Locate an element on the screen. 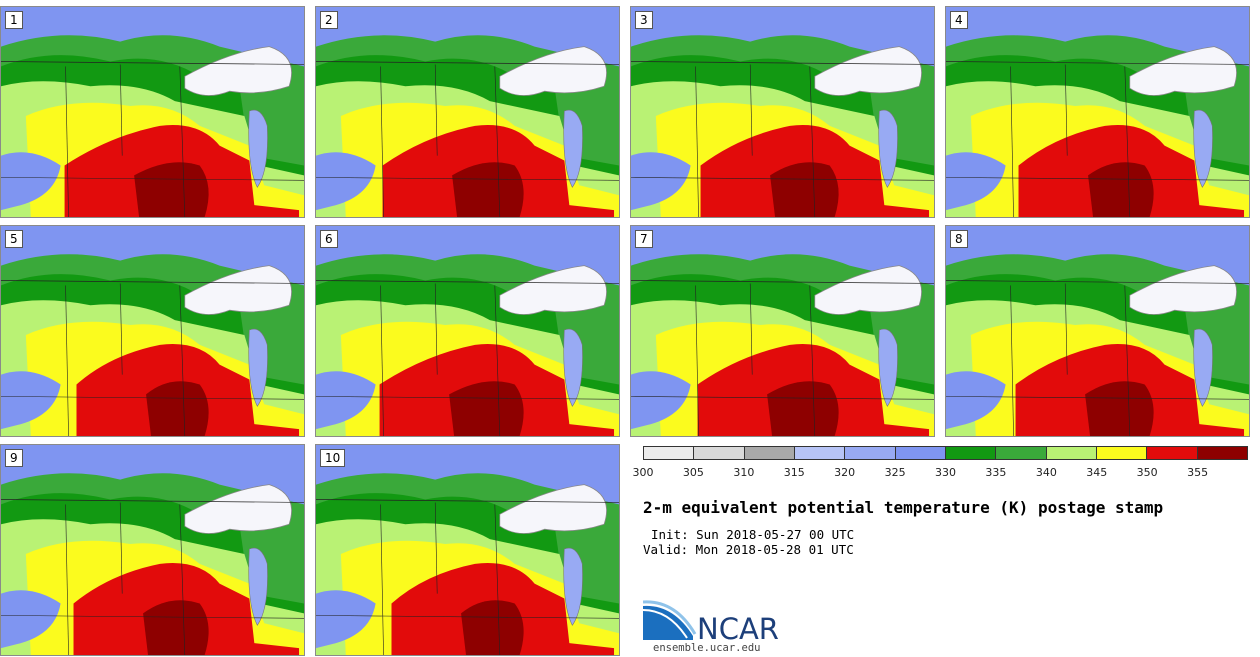  panel-number: 2 is located at coordinates (329, 20).